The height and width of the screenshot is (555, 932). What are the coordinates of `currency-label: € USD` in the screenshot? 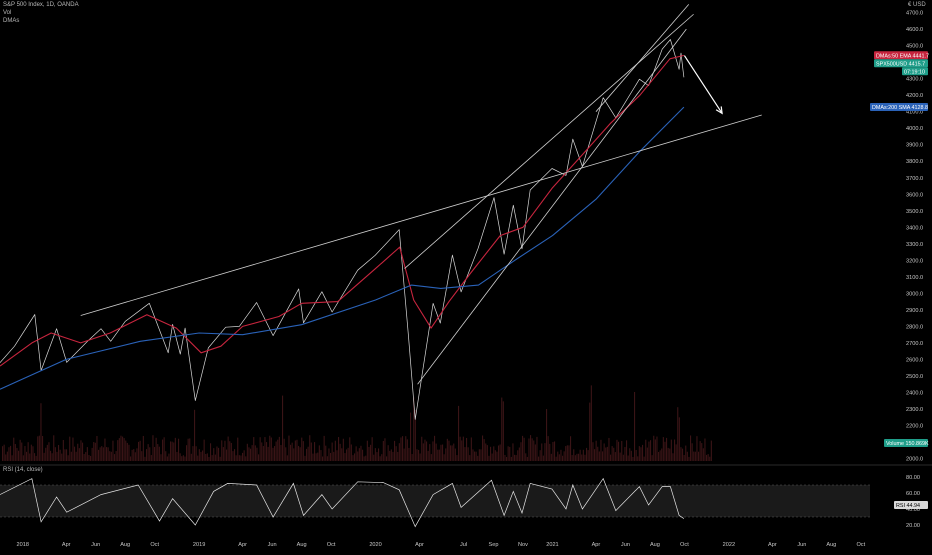 It's located at (917, 5).